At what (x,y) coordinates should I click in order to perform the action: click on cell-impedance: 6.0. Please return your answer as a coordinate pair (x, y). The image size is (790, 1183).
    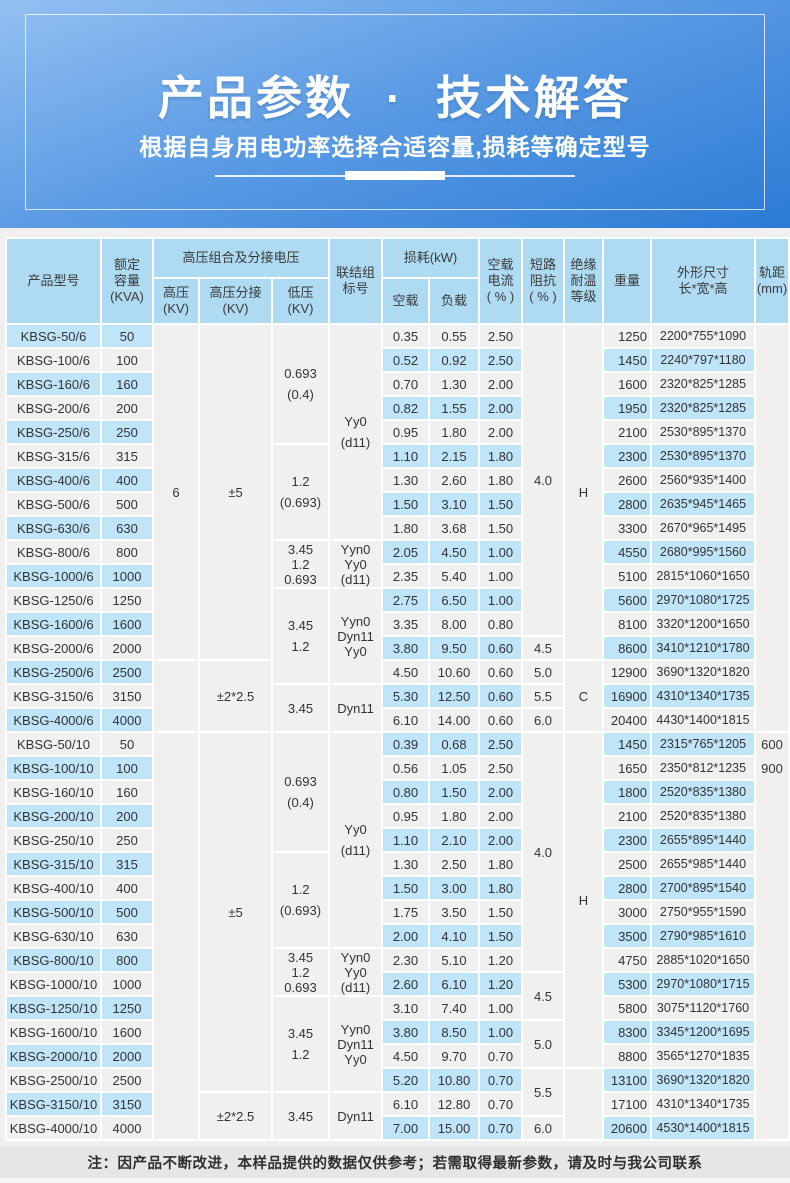
    Looking at the image, I should click on (543, 720).